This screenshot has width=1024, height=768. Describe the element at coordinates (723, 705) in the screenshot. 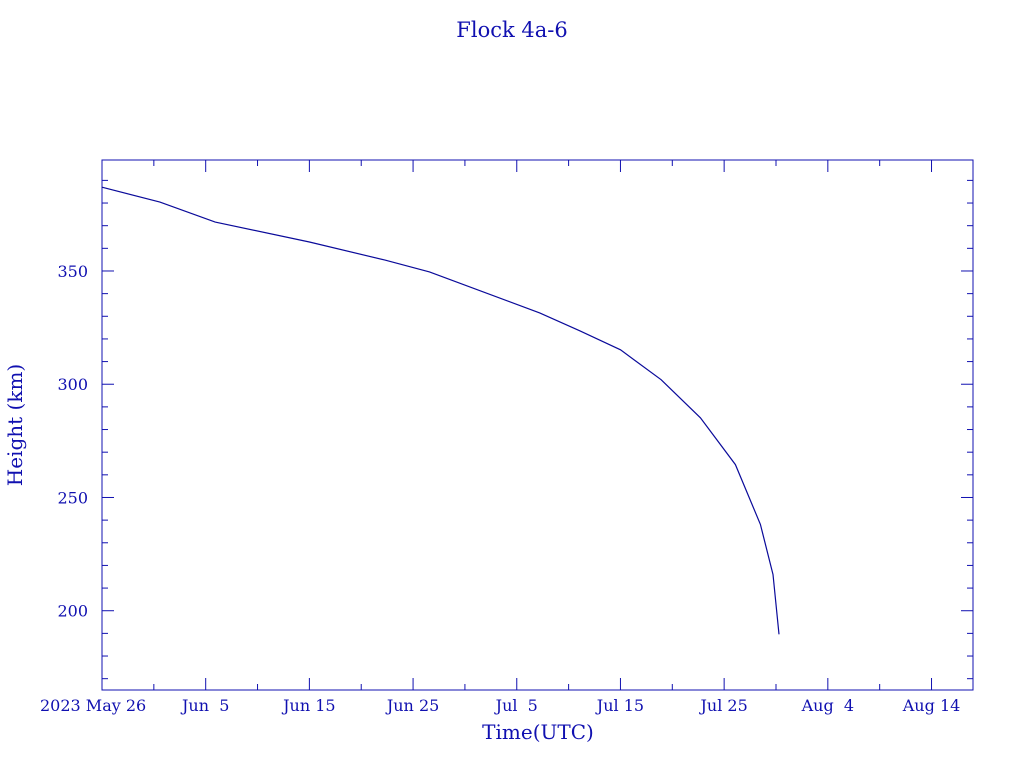

I see `x-tick-label: Jul 25` at that location.